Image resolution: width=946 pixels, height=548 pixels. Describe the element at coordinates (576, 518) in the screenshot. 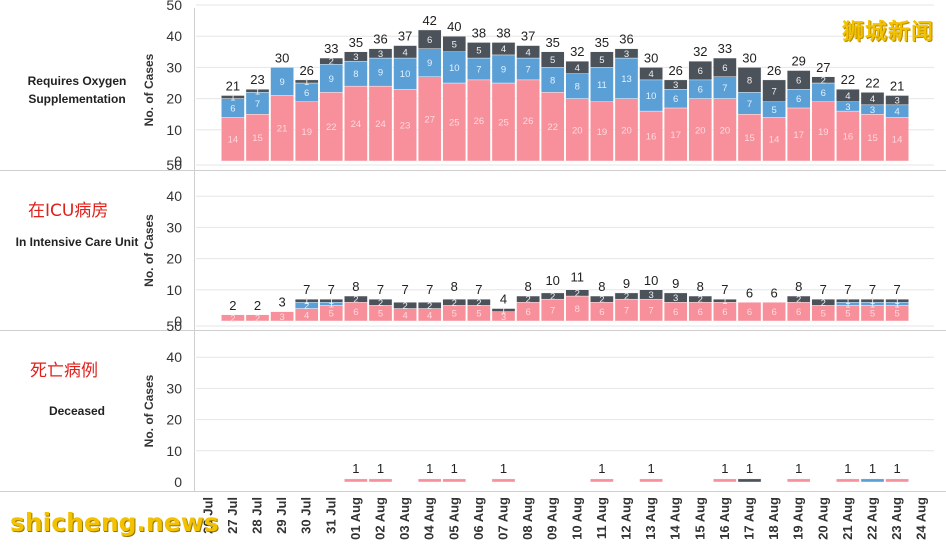

I see `x-tick-label: 10 Aug` at that location.